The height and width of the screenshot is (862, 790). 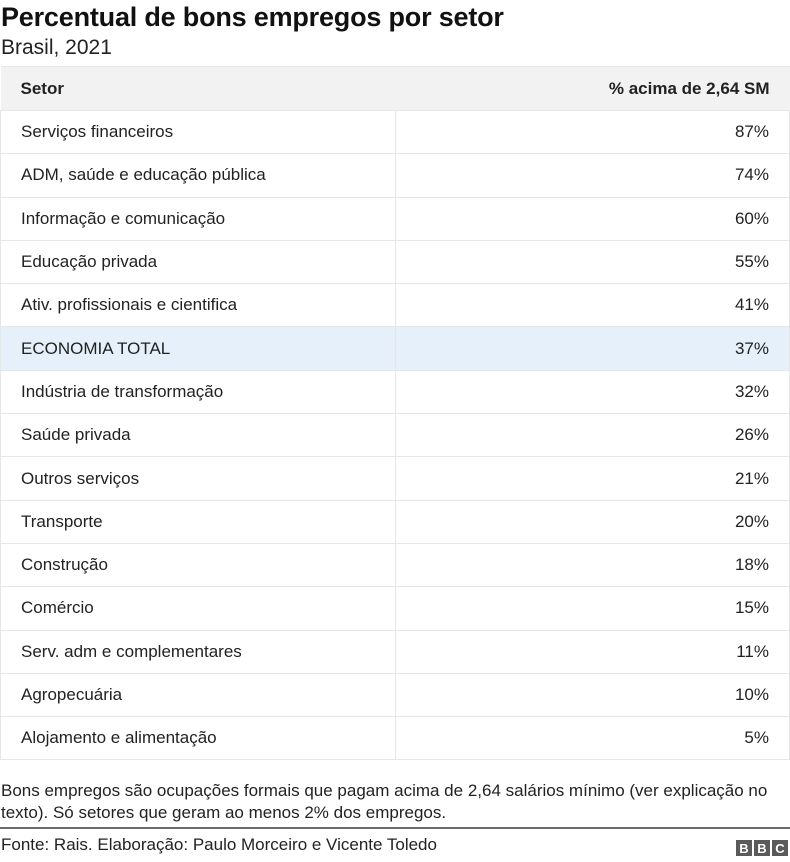 What do you see at coordinates (592, 651) in the screenshot?
I see `cell-percent: 11%` at bounding box center [592, 651].